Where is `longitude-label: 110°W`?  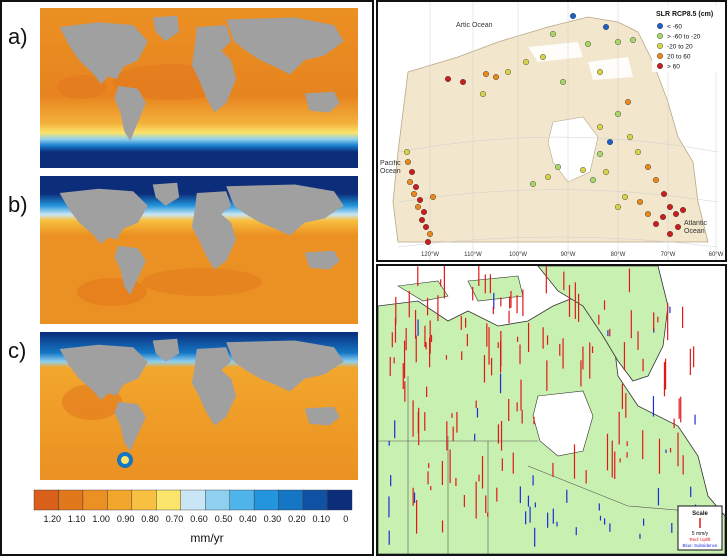 longitude-label: 110°W is located at coordinates (473, 255).